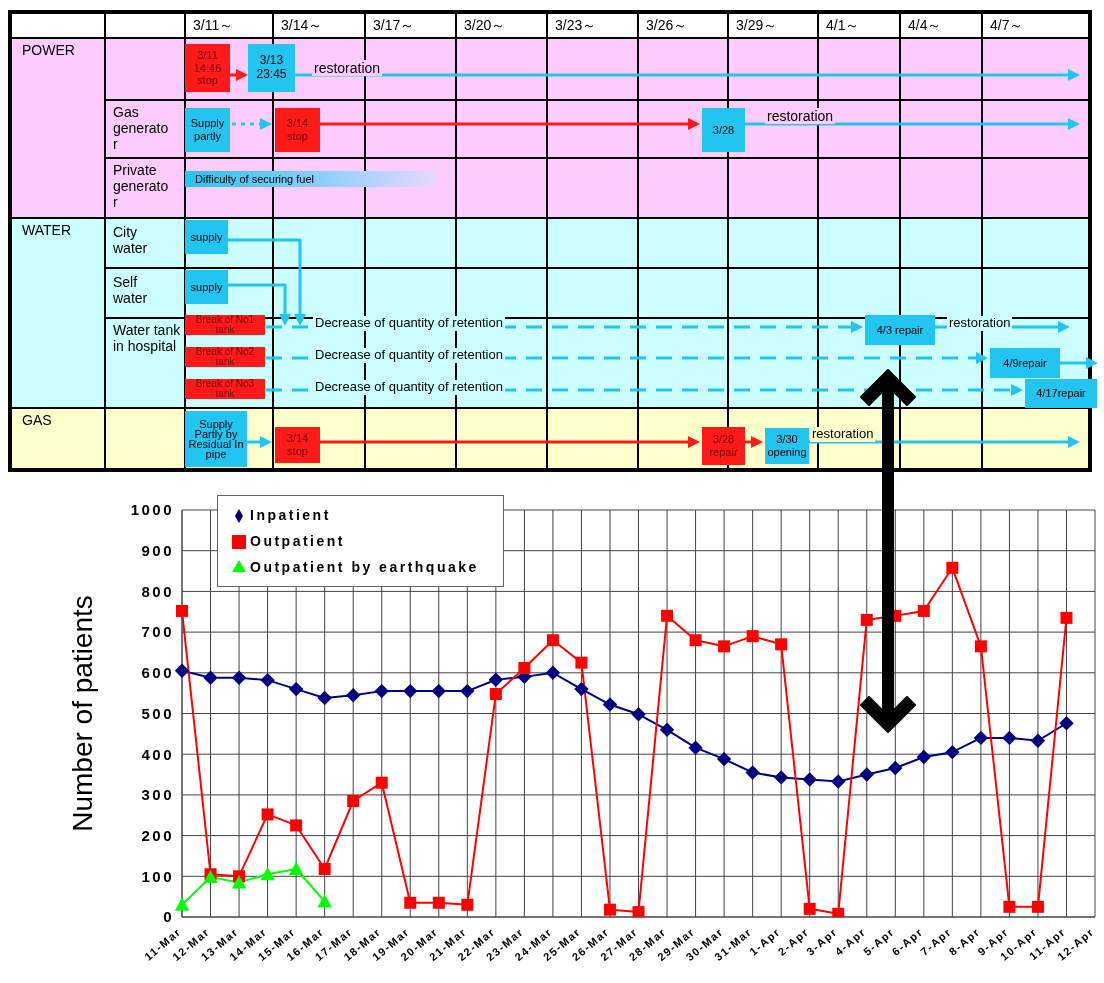 Image resolution: width=1104 pixels, height=983 pixels. Describe the element at coordinates (925, 26) in the screenshot. I see `category-label: 4/4～` at that location.